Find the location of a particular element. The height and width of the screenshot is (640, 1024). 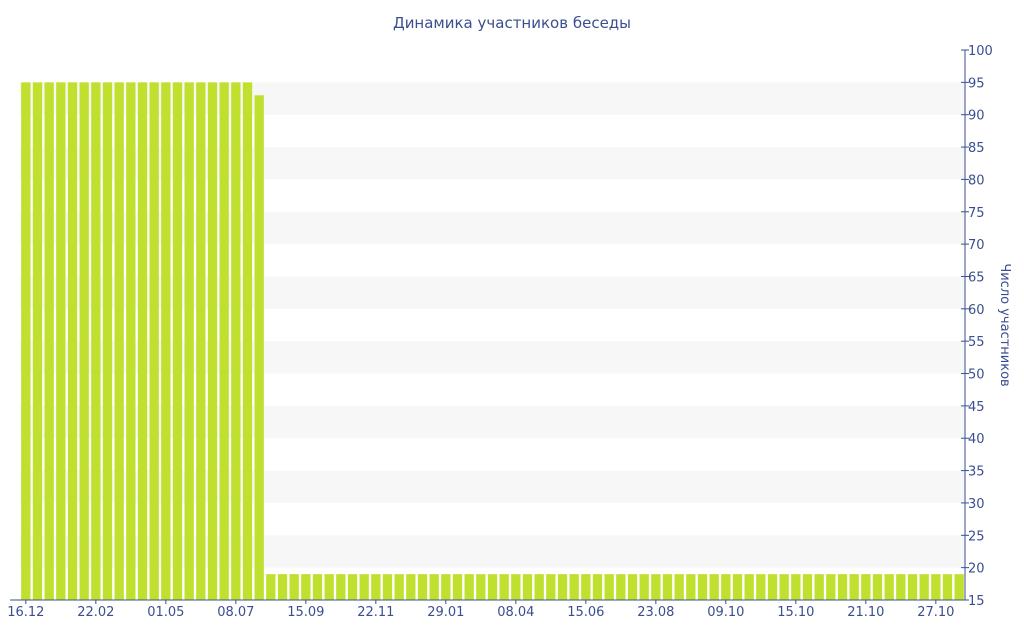

y-tick-label: 40 is located at coordinates (976, 439).